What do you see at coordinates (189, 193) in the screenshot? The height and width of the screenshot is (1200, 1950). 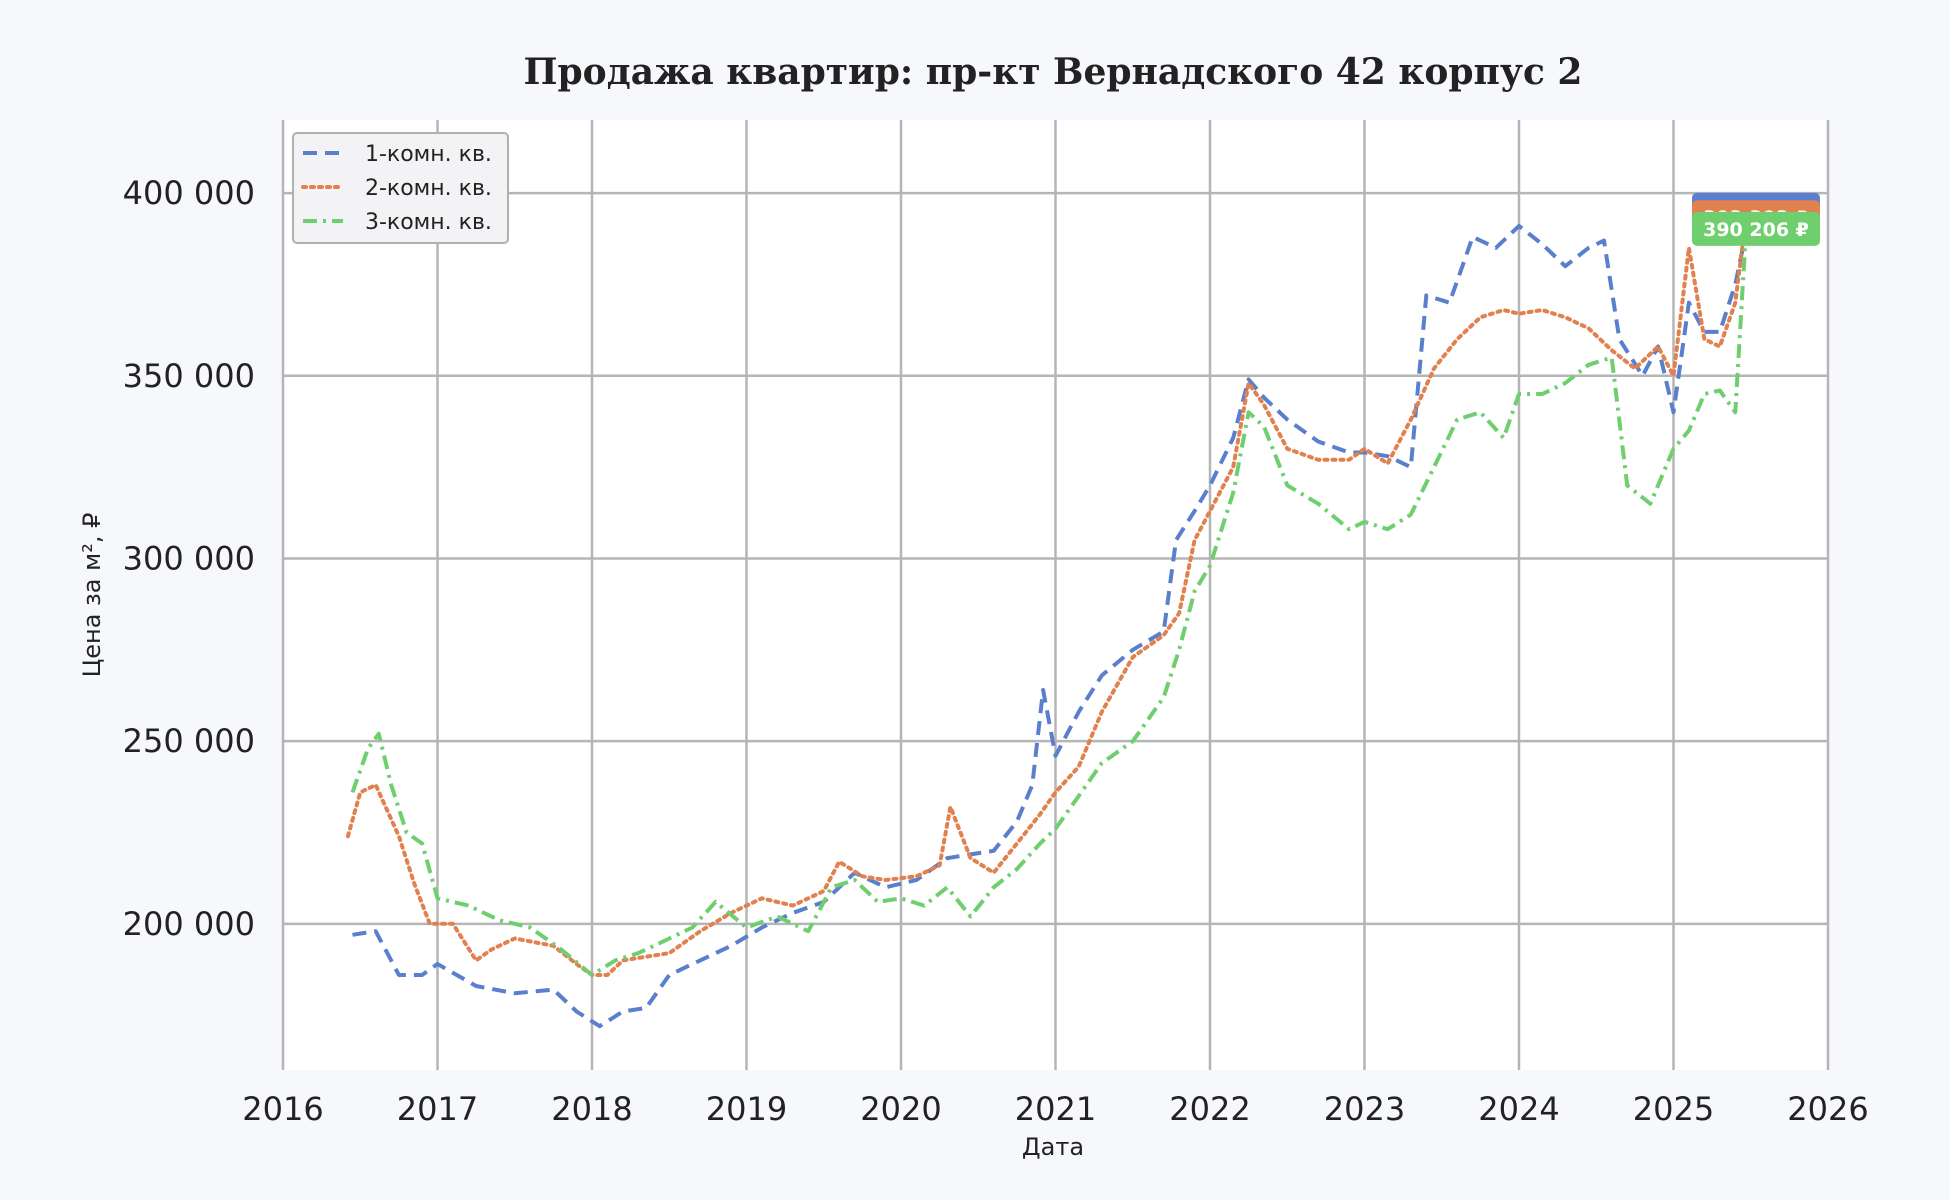 I see `y-tick-label: 400 000` at bounding box center [189, 193].